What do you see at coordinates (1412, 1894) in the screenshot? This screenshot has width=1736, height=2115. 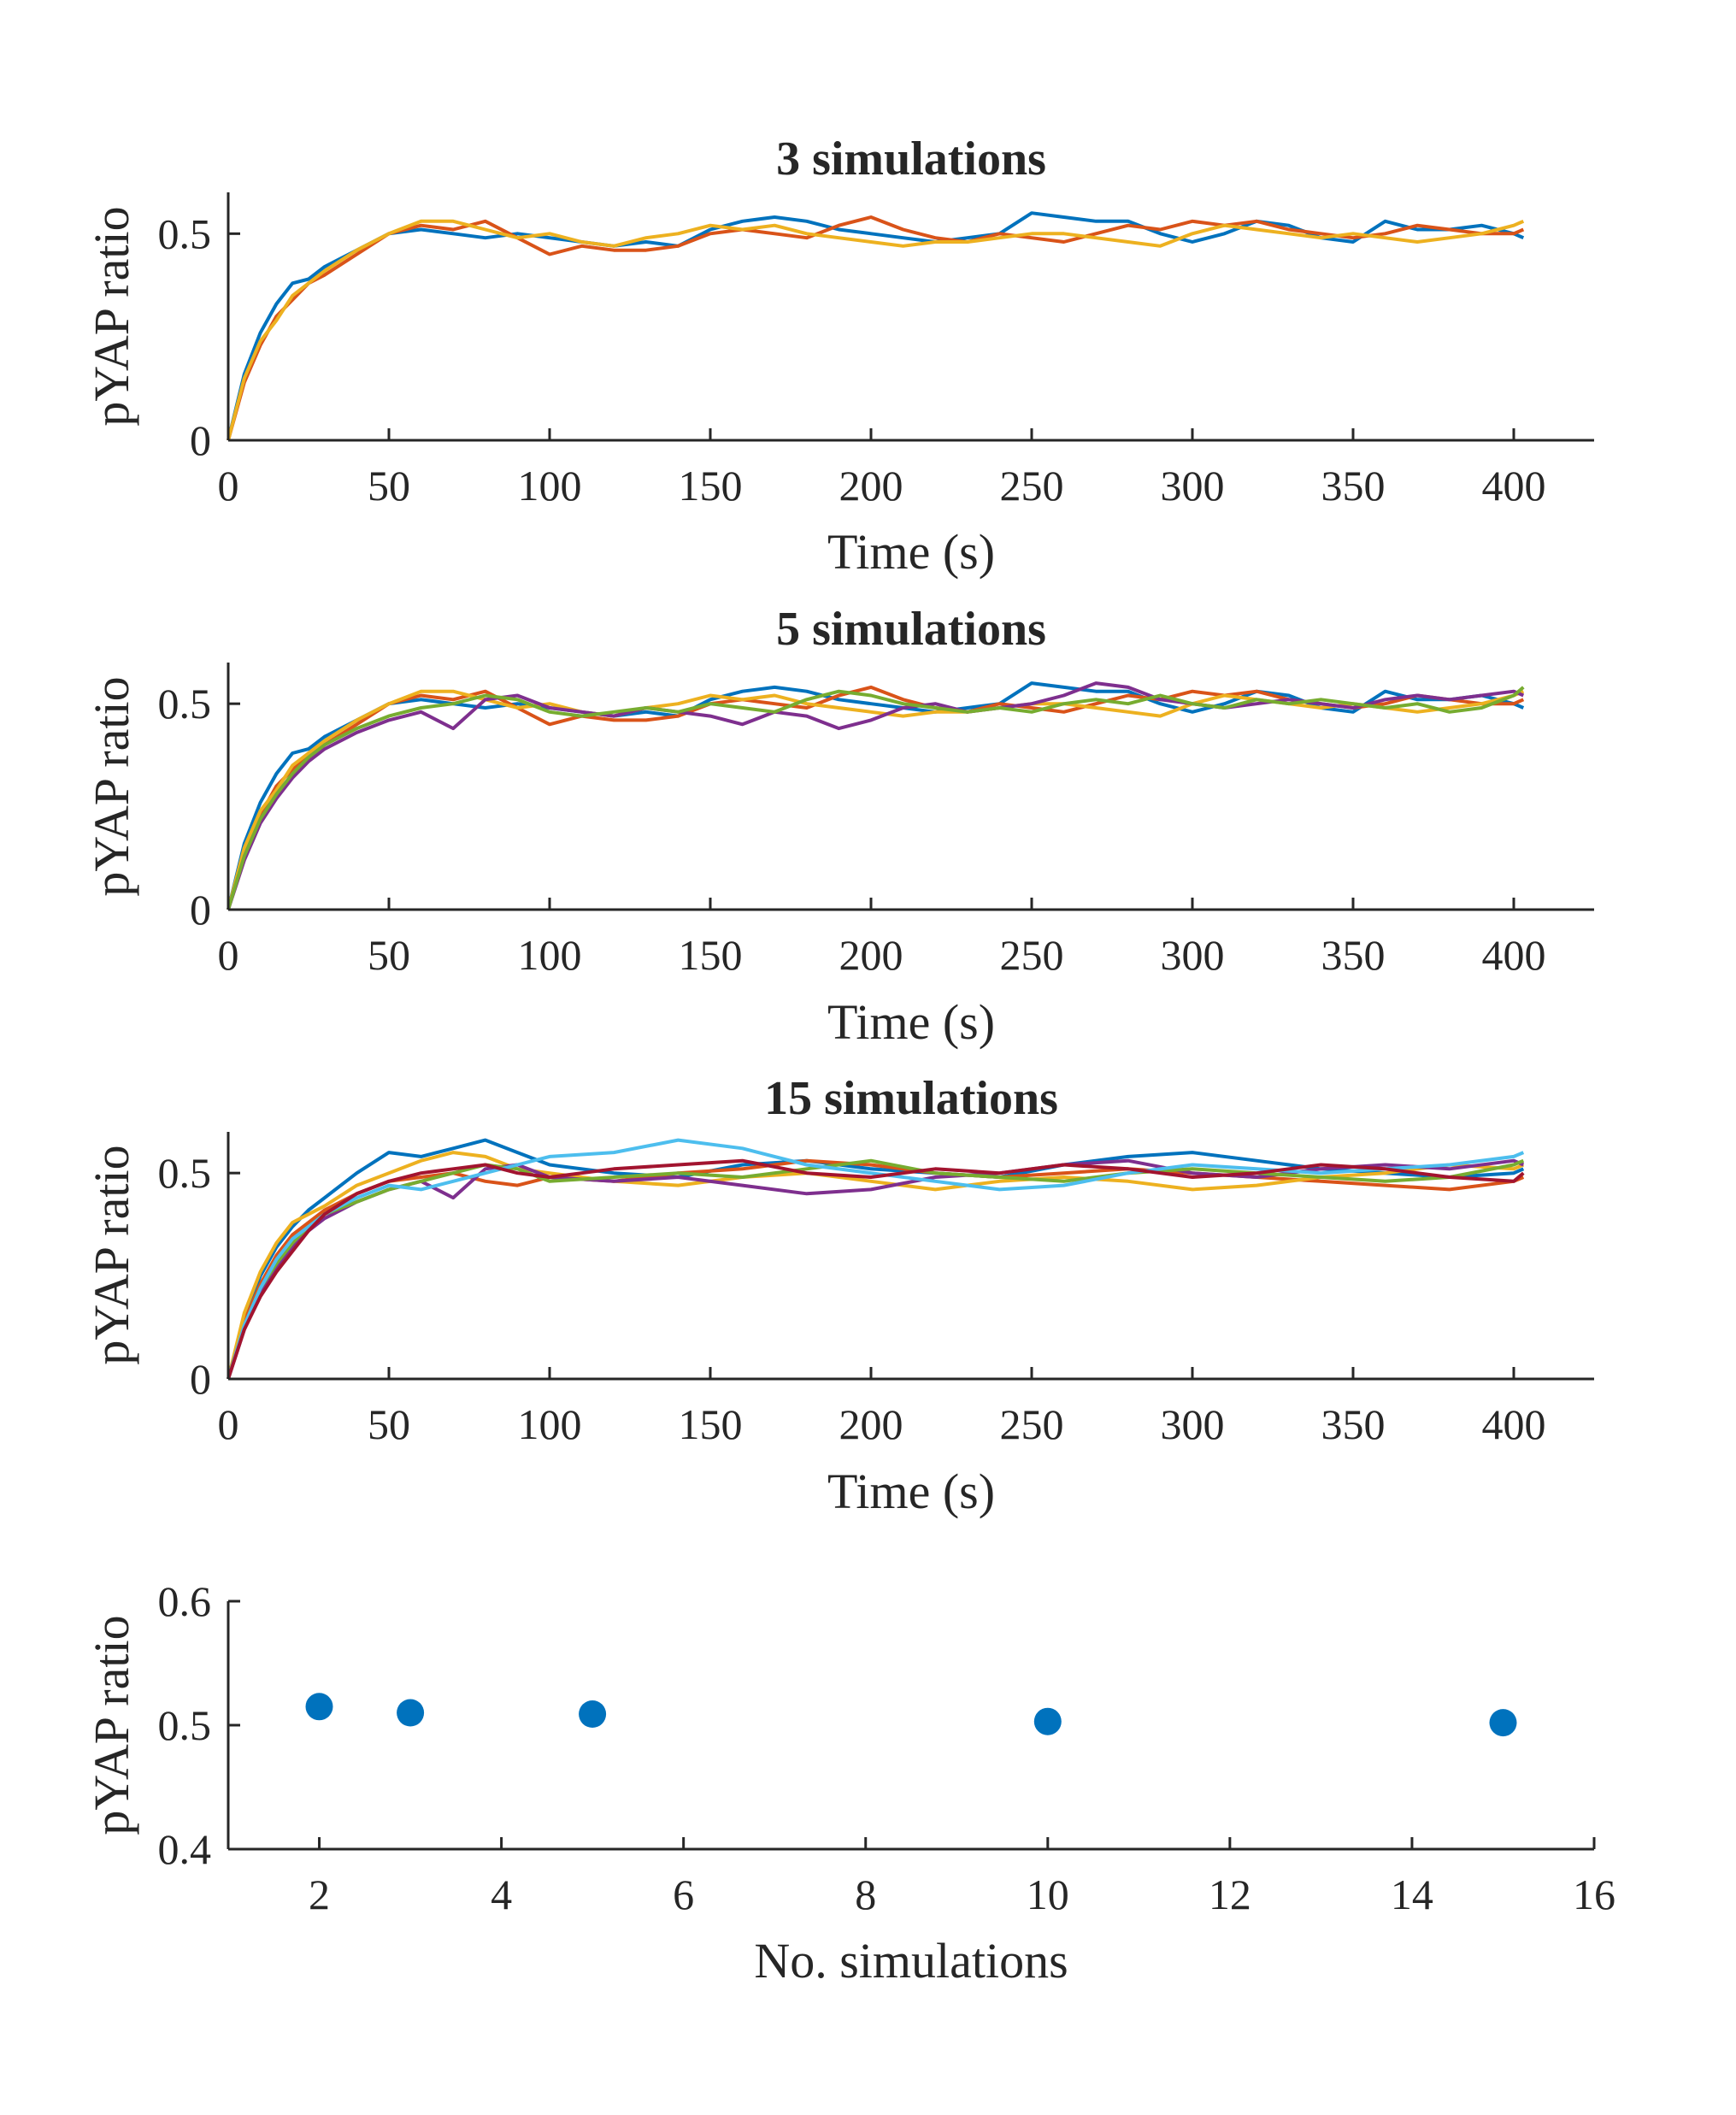 I see `x-tick-label: 14` at bounding box center [1412, 1894].